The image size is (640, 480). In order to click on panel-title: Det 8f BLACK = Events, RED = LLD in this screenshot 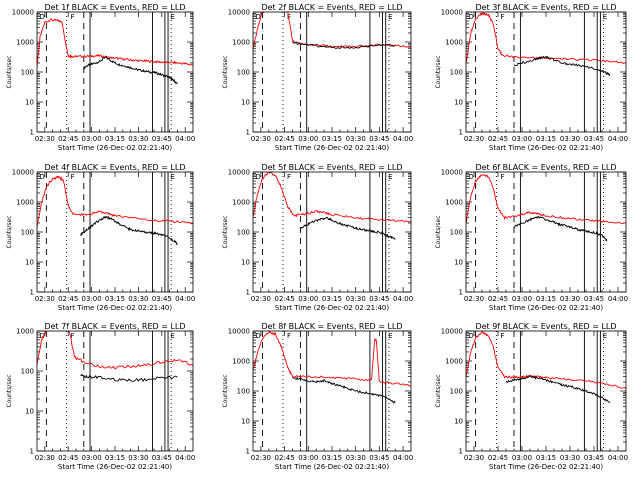, I will do `click(331, 326)`.